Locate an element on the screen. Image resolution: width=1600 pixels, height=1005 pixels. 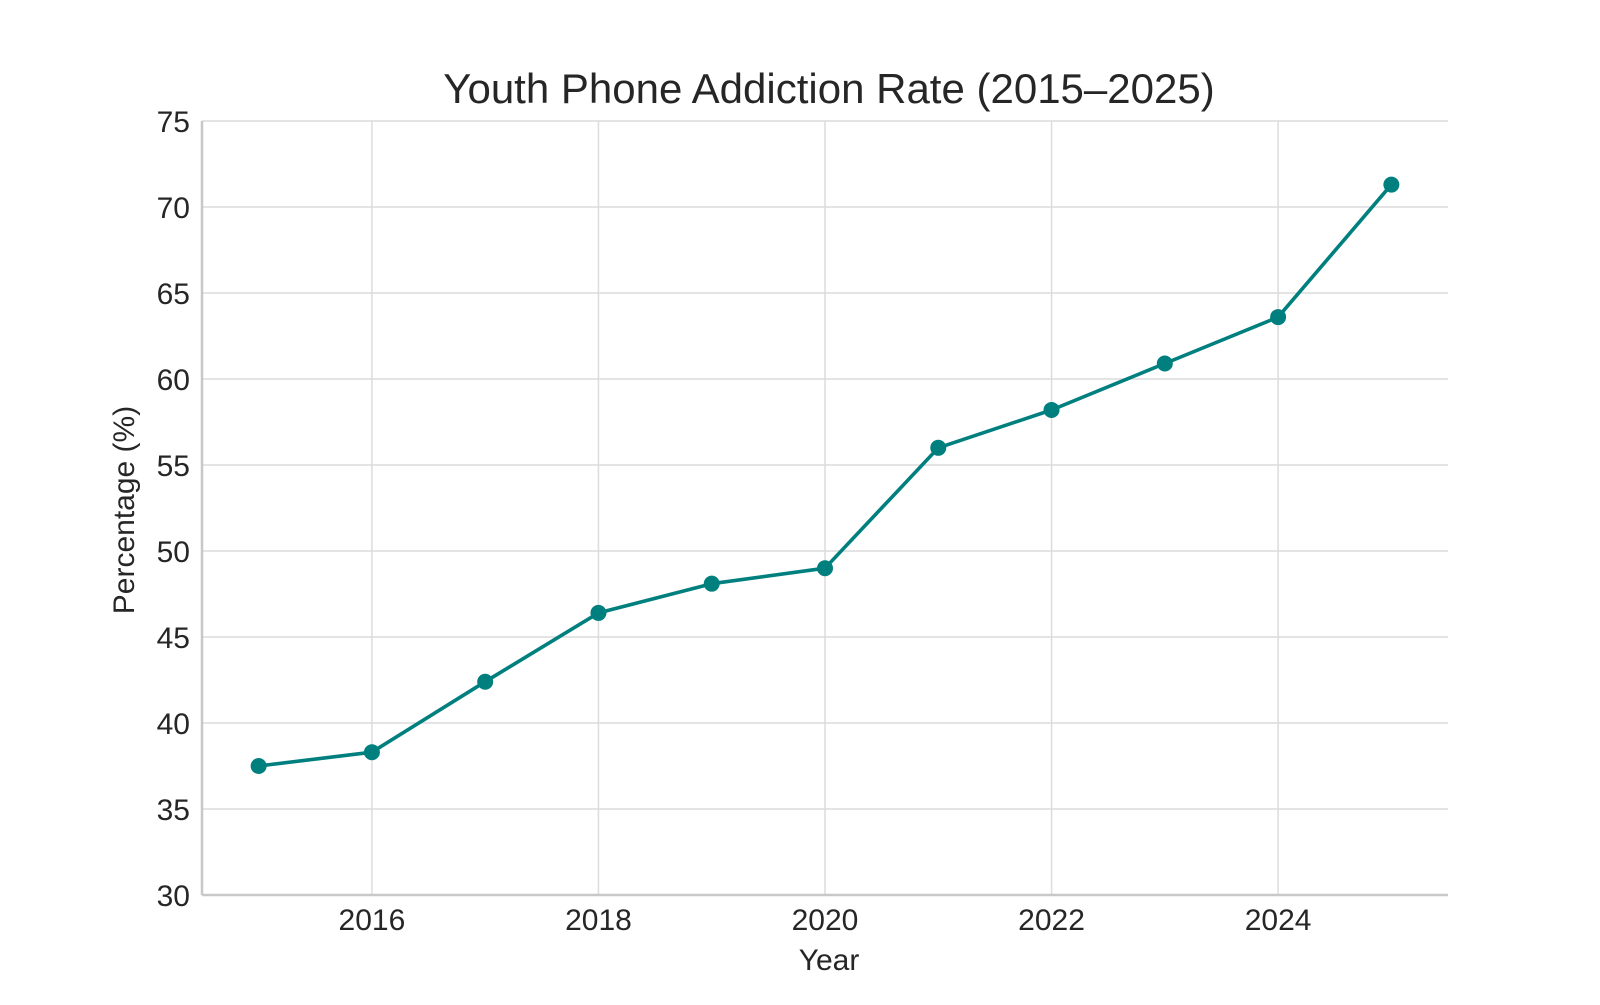
y-tick-label: 70 is located at coordinates (173, 208).